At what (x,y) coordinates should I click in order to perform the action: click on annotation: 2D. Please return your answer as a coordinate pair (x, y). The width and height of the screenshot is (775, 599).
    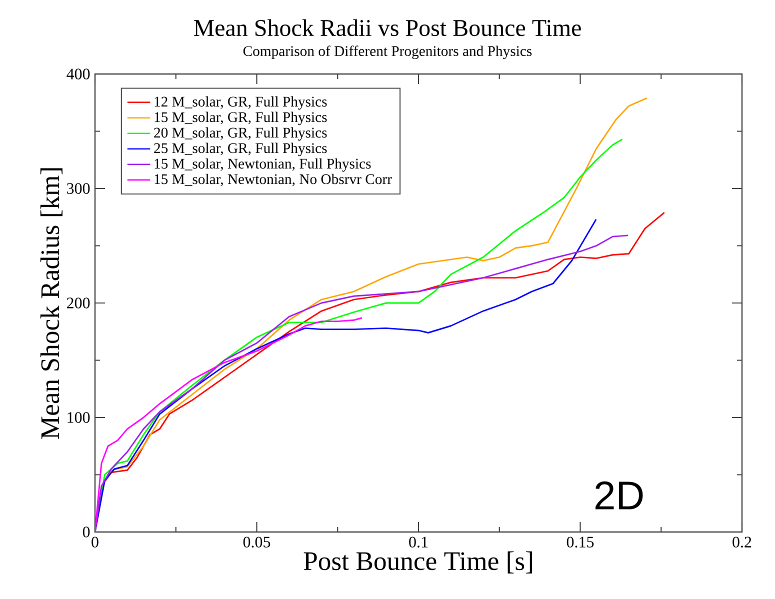
    Looking at the image, I should click on (619, 495).